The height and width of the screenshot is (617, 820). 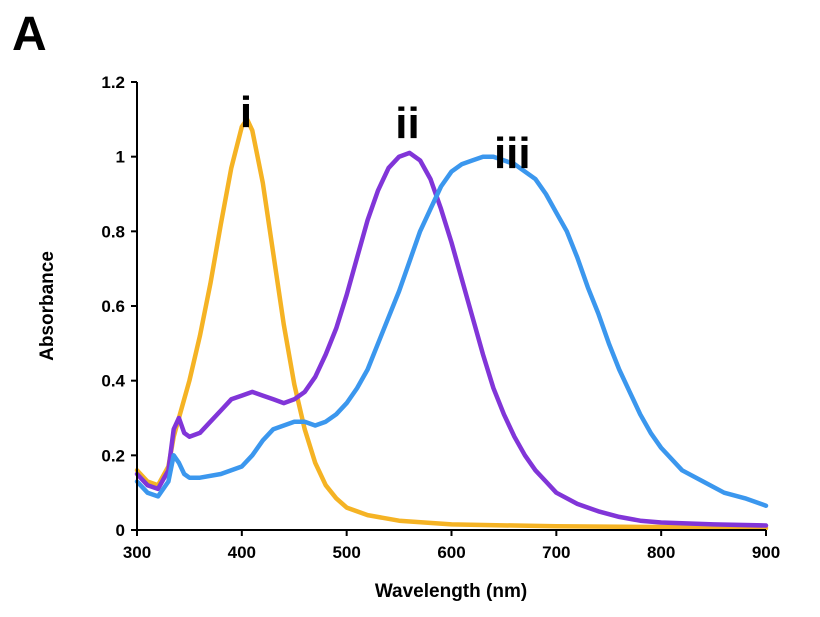 I want to click on x-tick-label: 500, so click(x=346, y=552).